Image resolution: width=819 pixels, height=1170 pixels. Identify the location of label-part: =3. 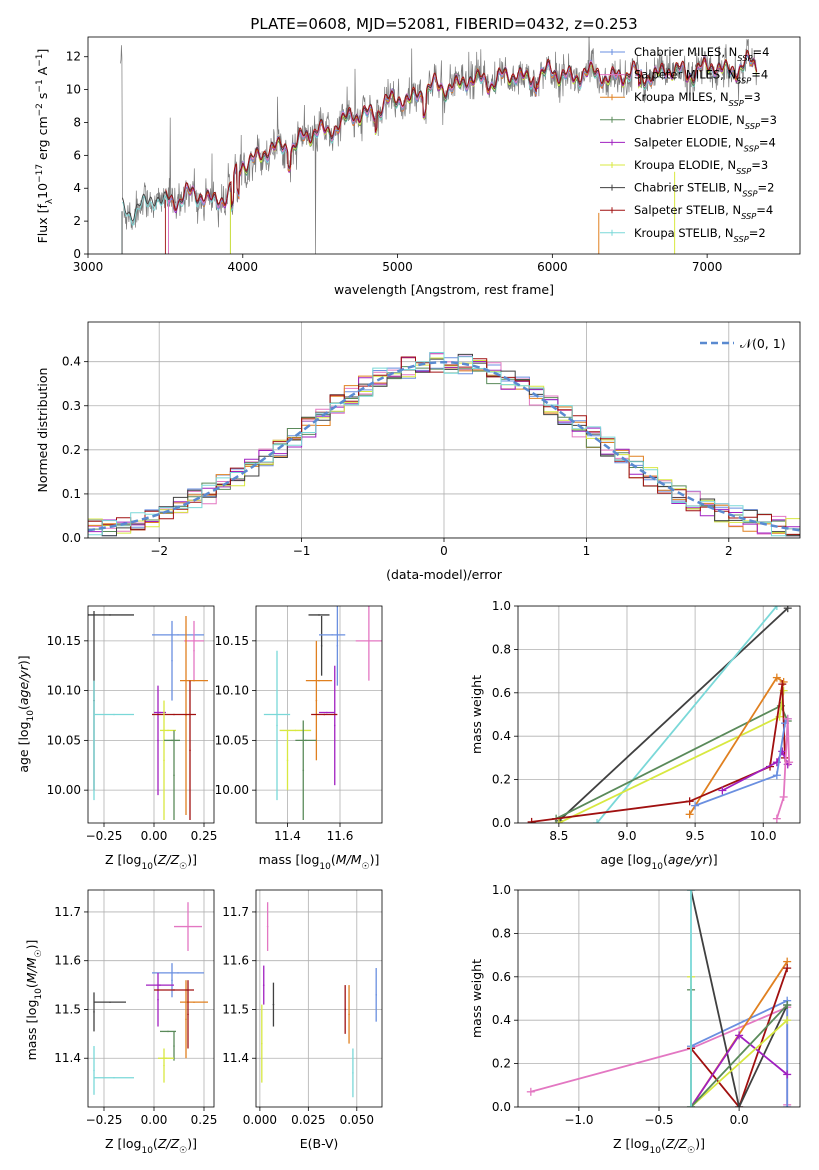
(752, 97).